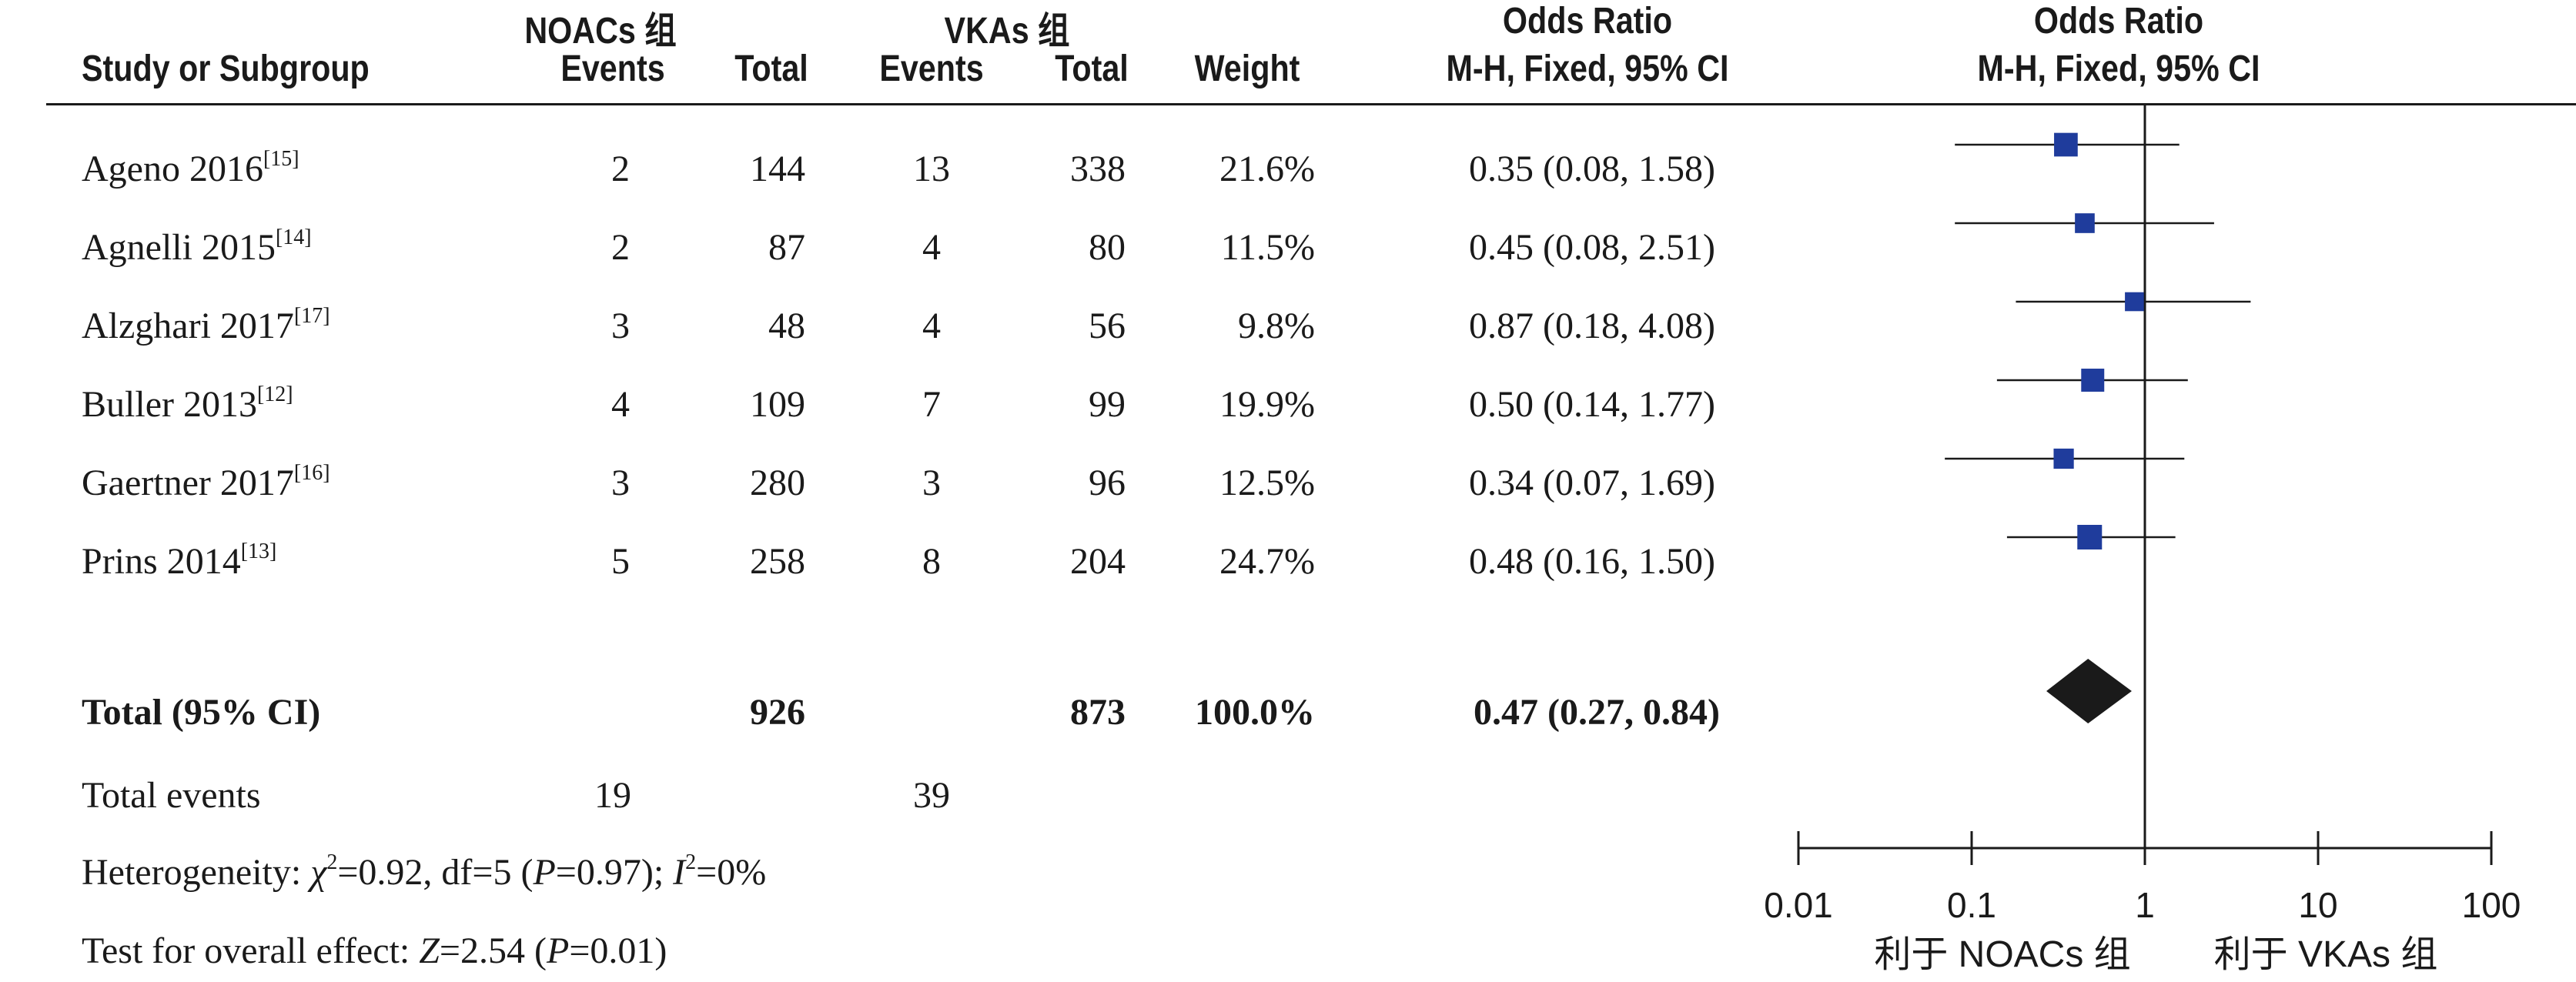 The width and height of the screenshot is (2576, 982). What do you see at coordinates (777, 169) in the screenshot?
I see `noac-total-cell: 144` at bounding box center [777, 169].